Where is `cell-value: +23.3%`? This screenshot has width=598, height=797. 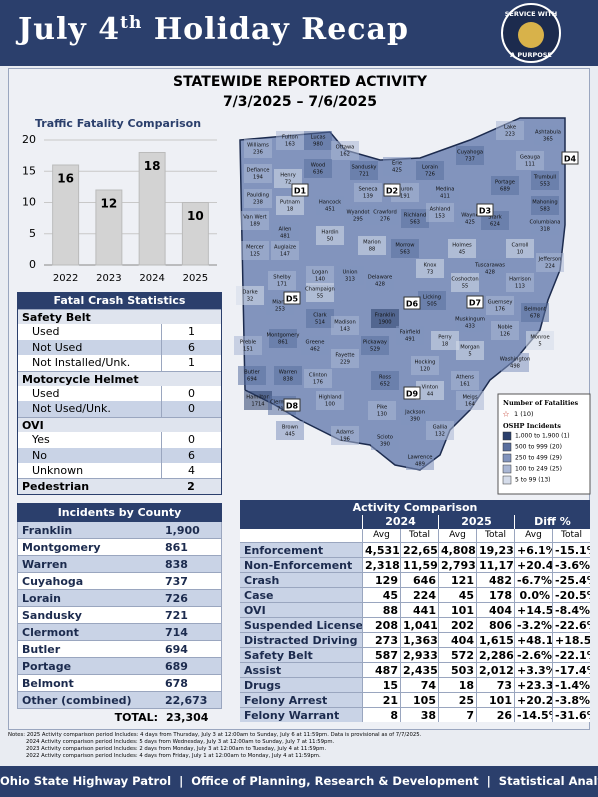
cell-value: +23.3% is located at coordinates (533, 685).